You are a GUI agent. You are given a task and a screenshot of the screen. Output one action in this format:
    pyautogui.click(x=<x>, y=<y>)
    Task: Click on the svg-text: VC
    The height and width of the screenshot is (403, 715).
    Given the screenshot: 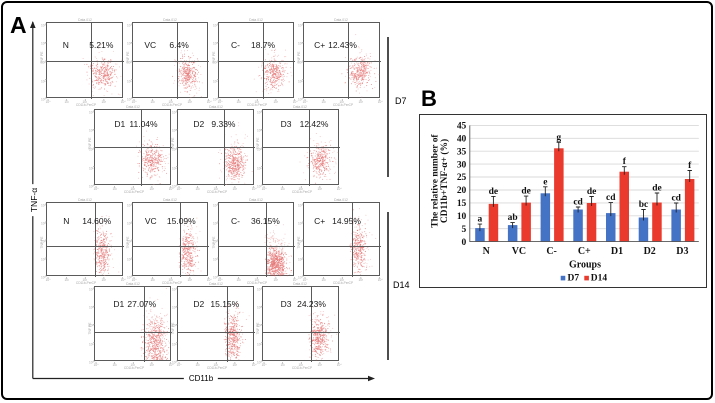 What is the action you would take?
    pyautogui.click(x=519, y=251)
    